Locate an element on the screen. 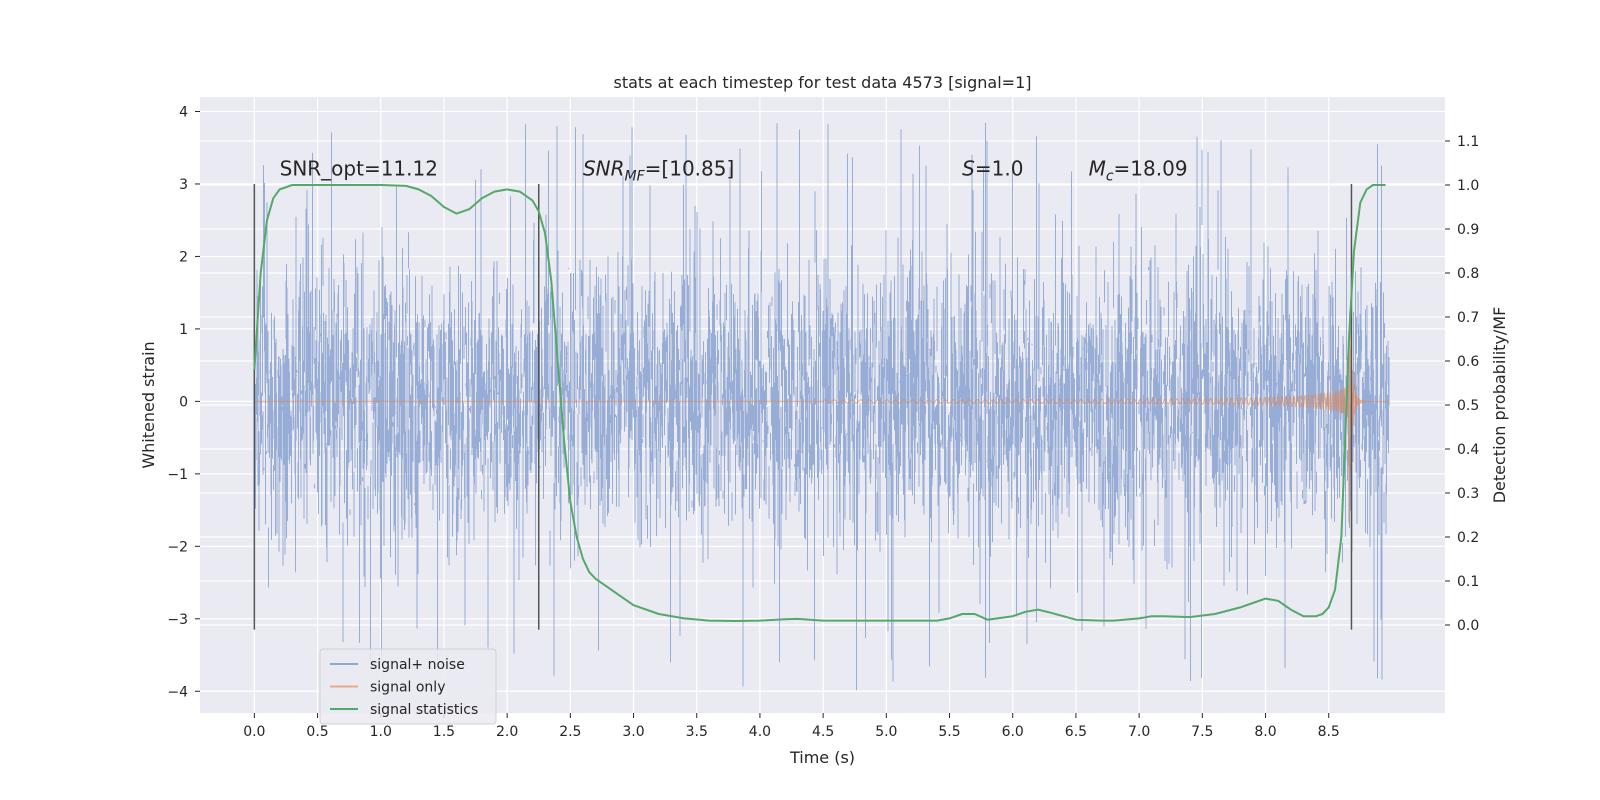  x-tick-label: 8.5 is located at coordinates (1329, 732).